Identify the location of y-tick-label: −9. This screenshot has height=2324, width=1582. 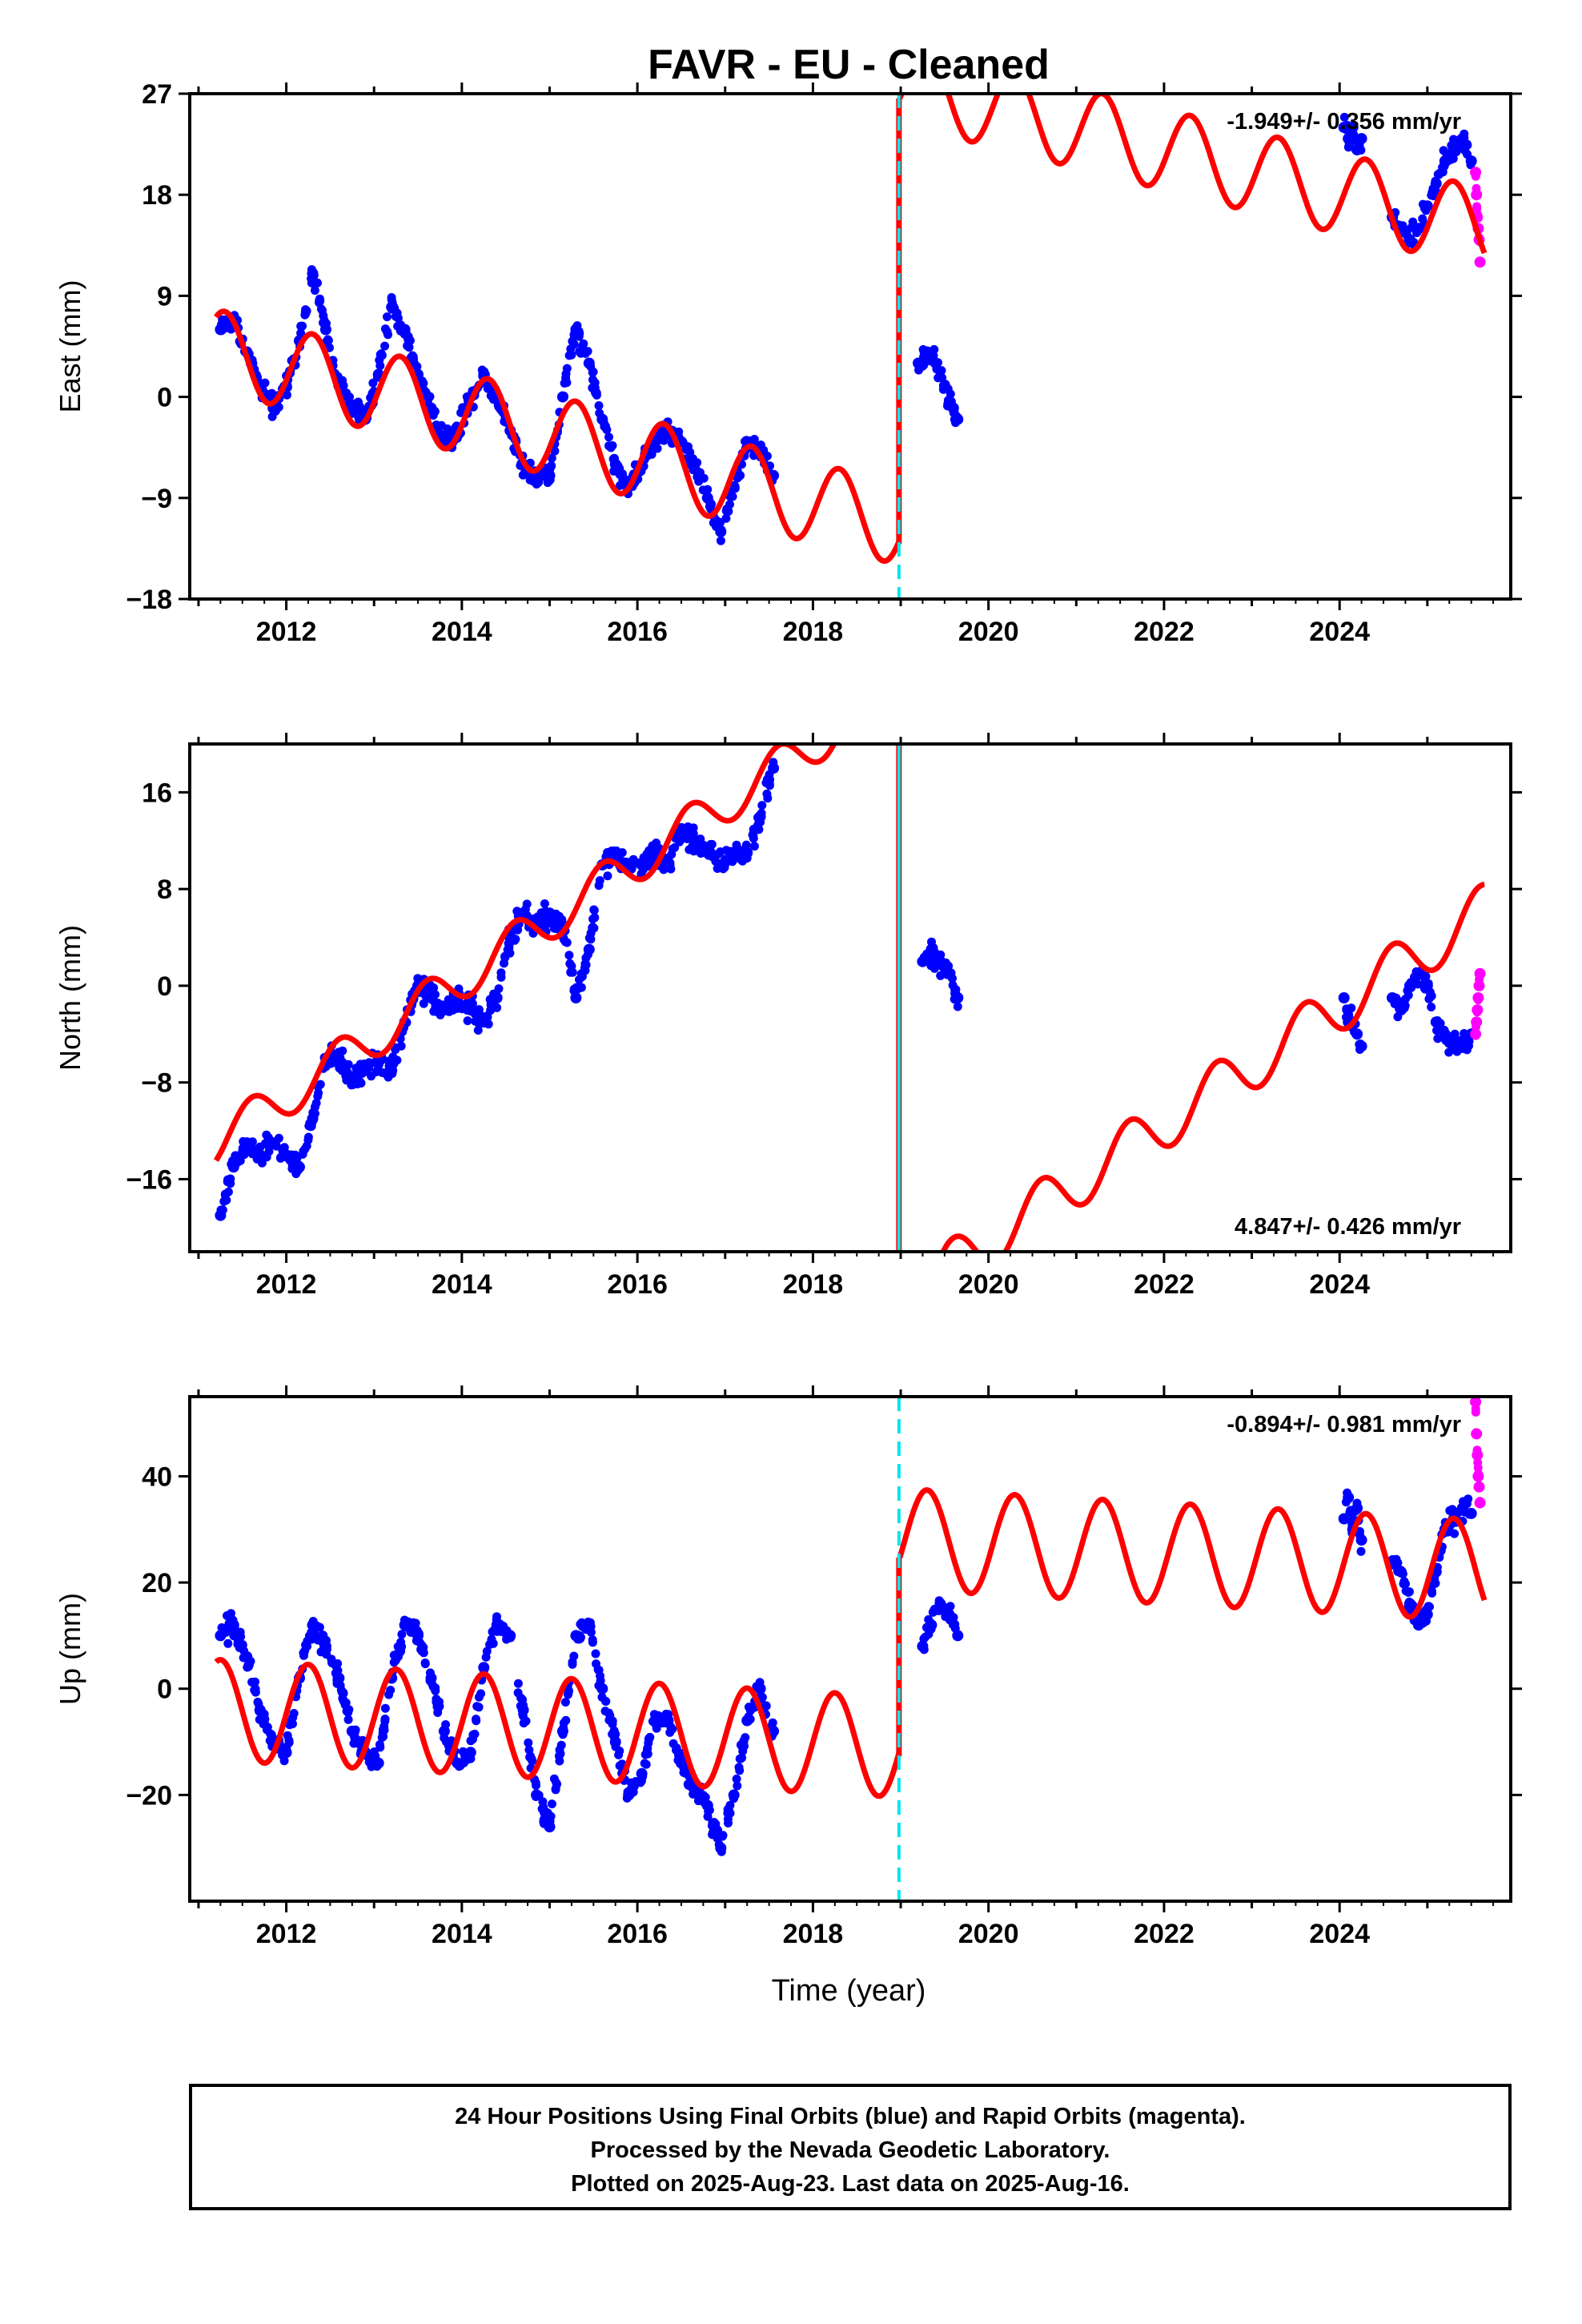
(156, 499).